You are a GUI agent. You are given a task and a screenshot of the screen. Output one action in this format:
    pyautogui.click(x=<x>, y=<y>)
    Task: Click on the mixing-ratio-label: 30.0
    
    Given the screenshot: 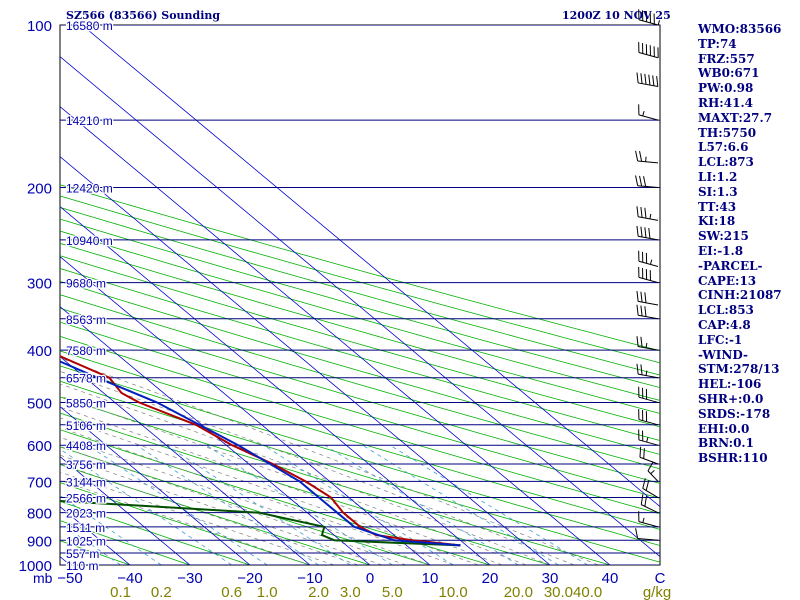 What is the action you would take?
    pyautogui.click(x=558, y=592)
    